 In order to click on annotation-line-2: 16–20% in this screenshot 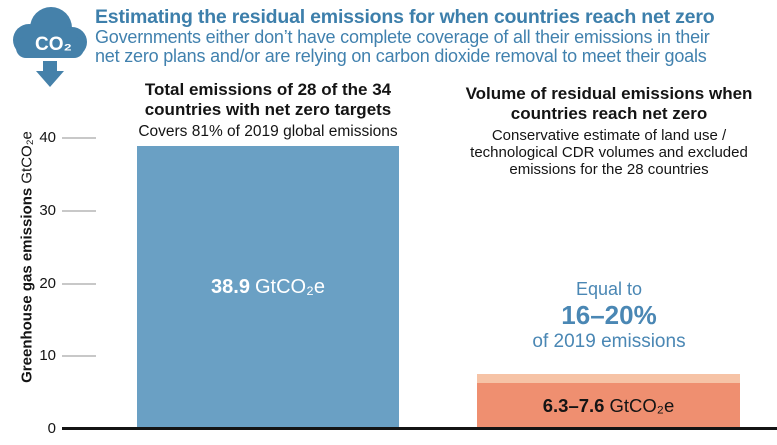, I will do `click(609, 315)`.